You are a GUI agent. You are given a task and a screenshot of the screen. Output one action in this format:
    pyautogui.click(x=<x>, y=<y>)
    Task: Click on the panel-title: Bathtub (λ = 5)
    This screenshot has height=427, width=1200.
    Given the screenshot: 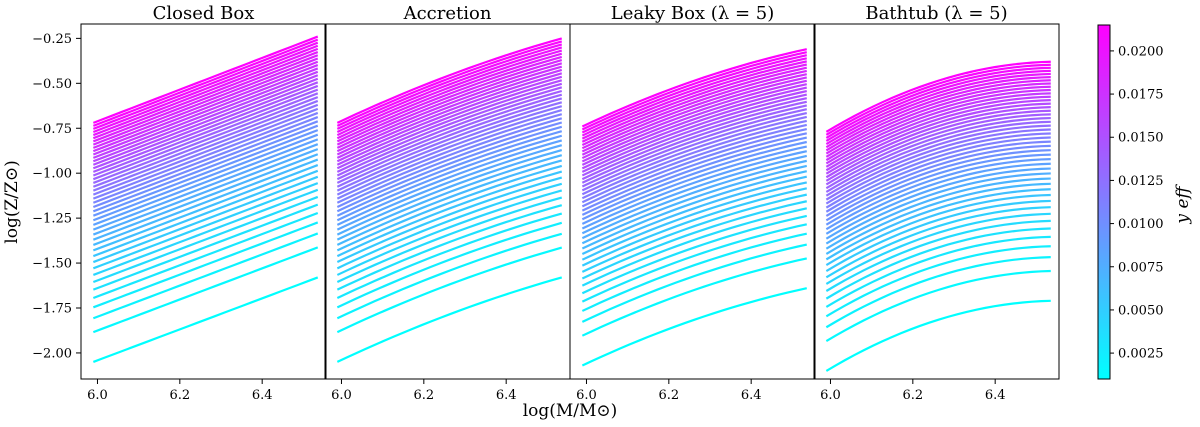 What is the action you would take?
    pyautogui.click(x=936, y=13)
    